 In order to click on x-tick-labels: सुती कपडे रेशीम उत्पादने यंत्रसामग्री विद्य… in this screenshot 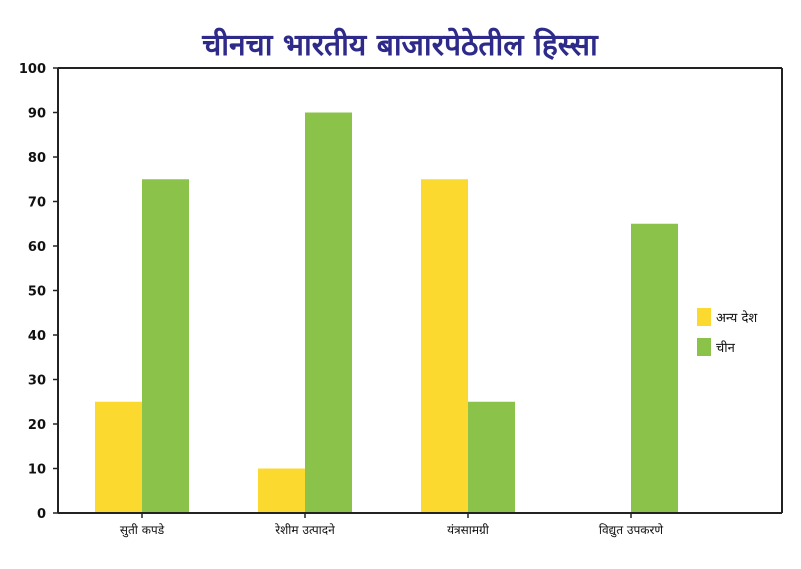, I will do `click(392, 525)`.